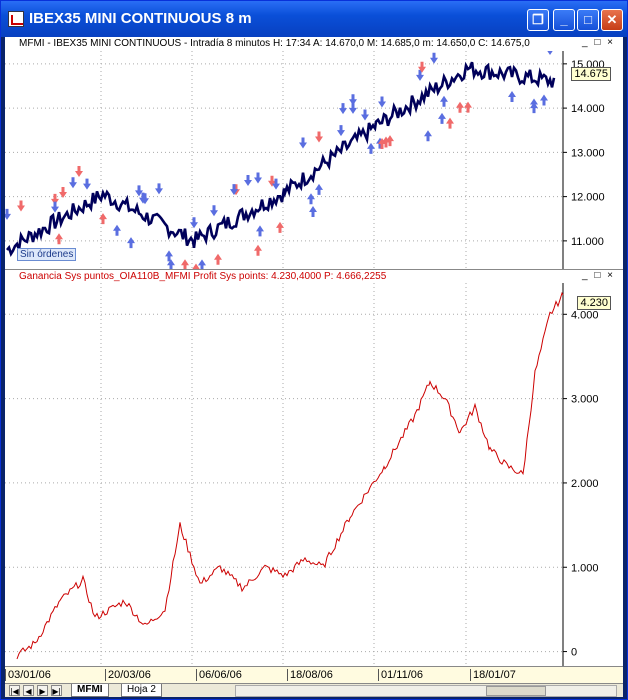  Describe the element at coordinates (141, 690) in the screenshot. I see `tab-hoja-2: Hoja 2` at that location.